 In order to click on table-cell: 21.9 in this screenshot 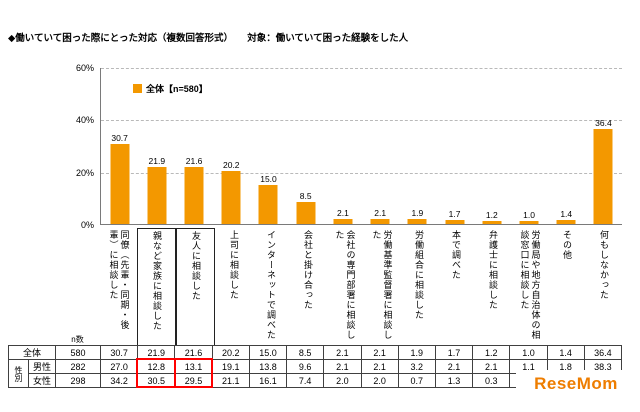, I will do `click(157, 353)`.